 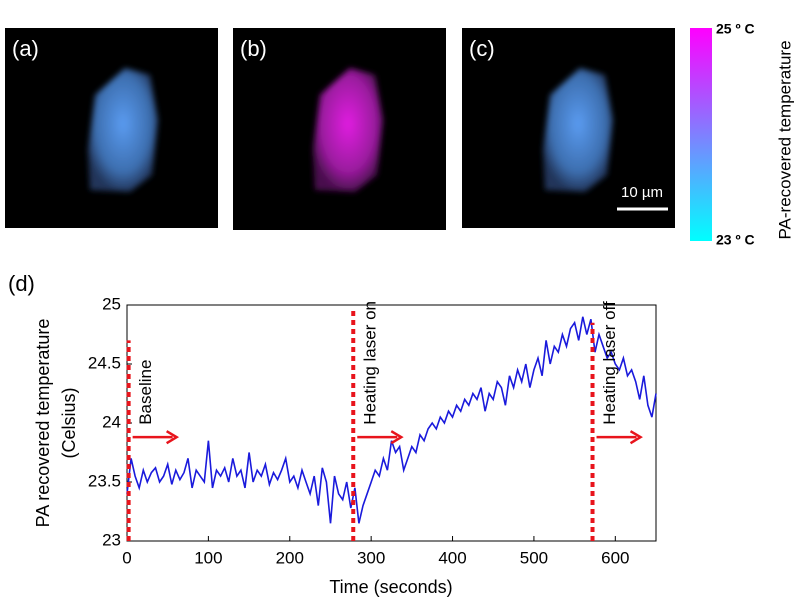 What do you see at coordinates (253, 48) in the screenshot?
I see `panel-label: (b)` at bounding box center [253, 48].